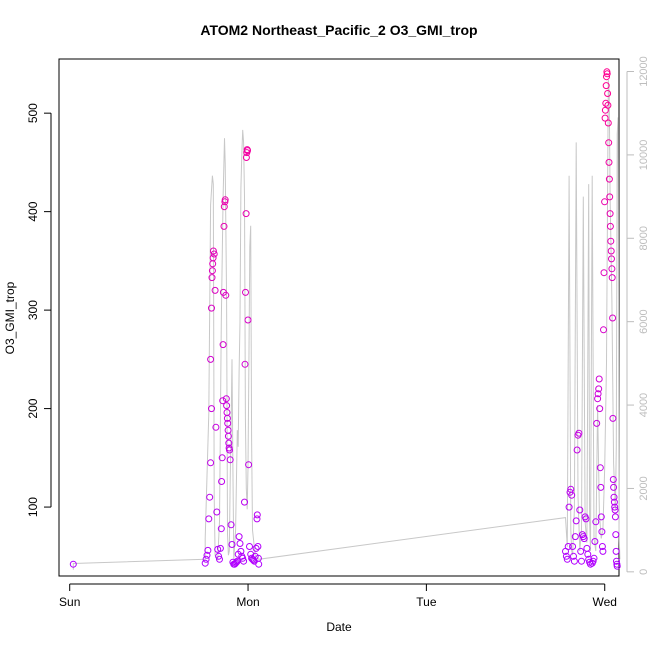  Describe the element at coordinates (426, 602) in the screenshot. I see `x-tick-label: Tue` at that location.